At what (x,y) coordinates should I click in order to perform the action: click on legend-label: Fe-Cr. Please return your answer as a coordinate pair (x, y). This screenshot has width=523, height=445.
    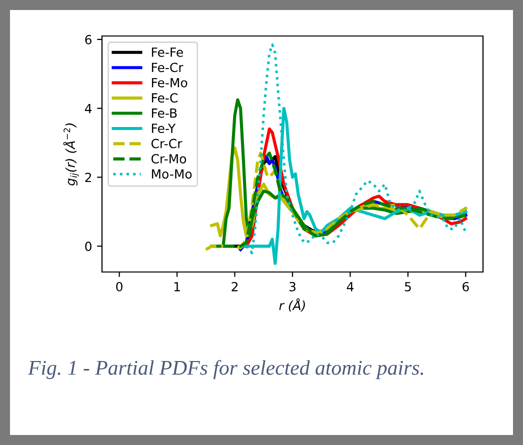
    Looking at the image, I should click on (168, 67).